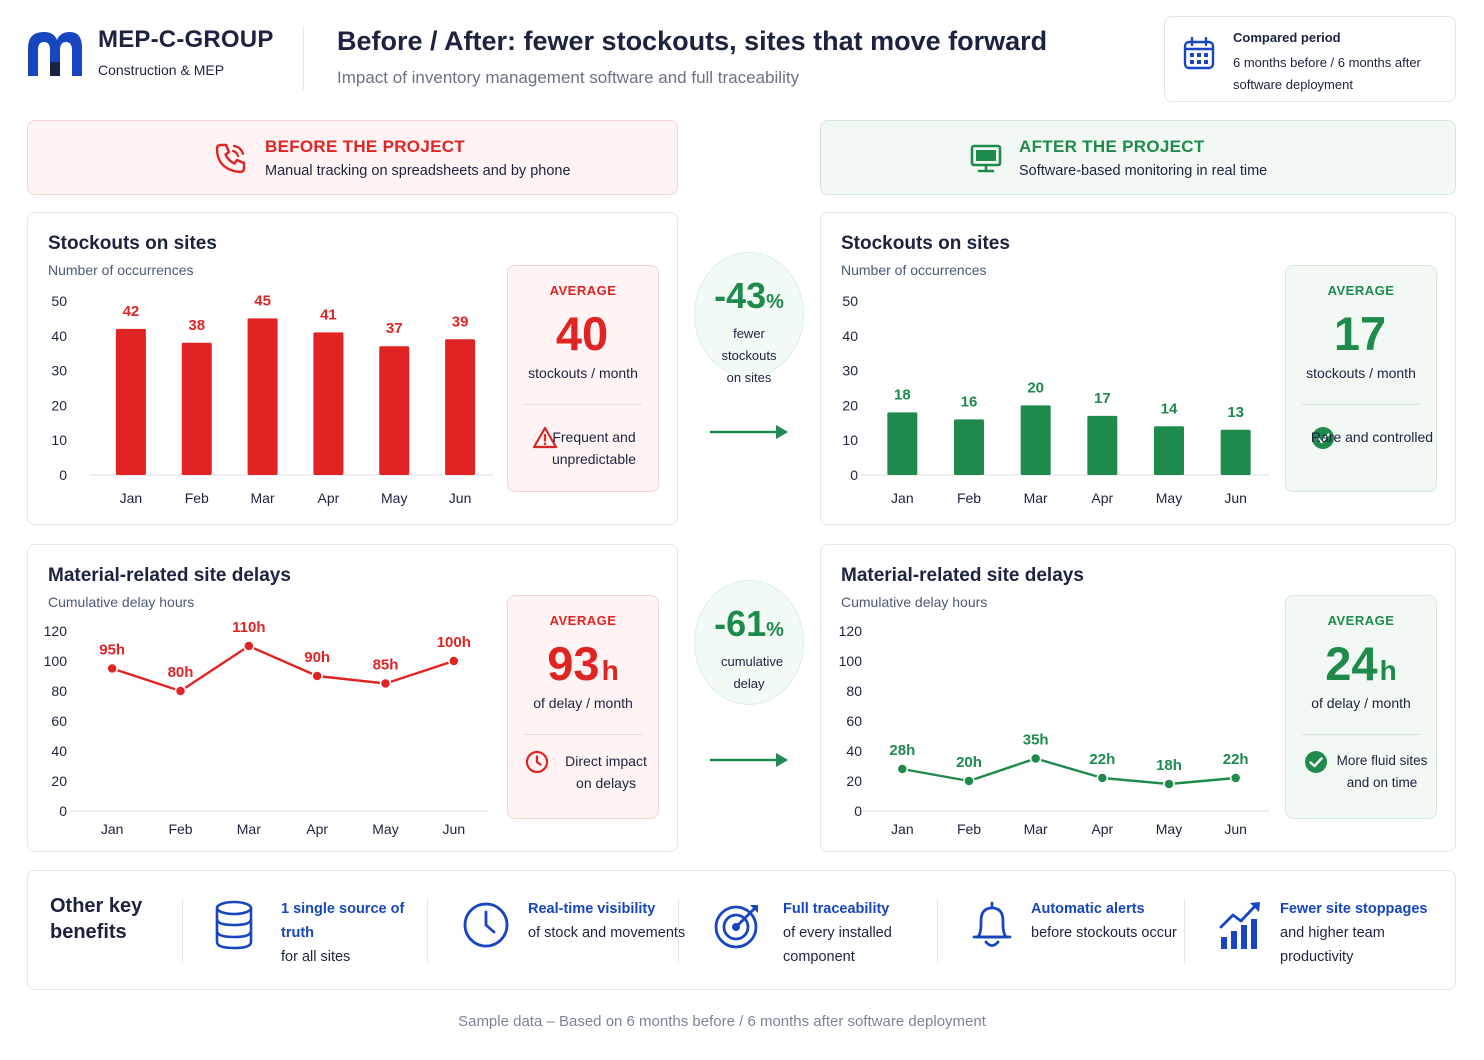 The height and width of the screenshot is (1060, 1484). Describe the element at coordinates (1235, 412) in the screenshot. I see `bar-value-label: 13` at that location.